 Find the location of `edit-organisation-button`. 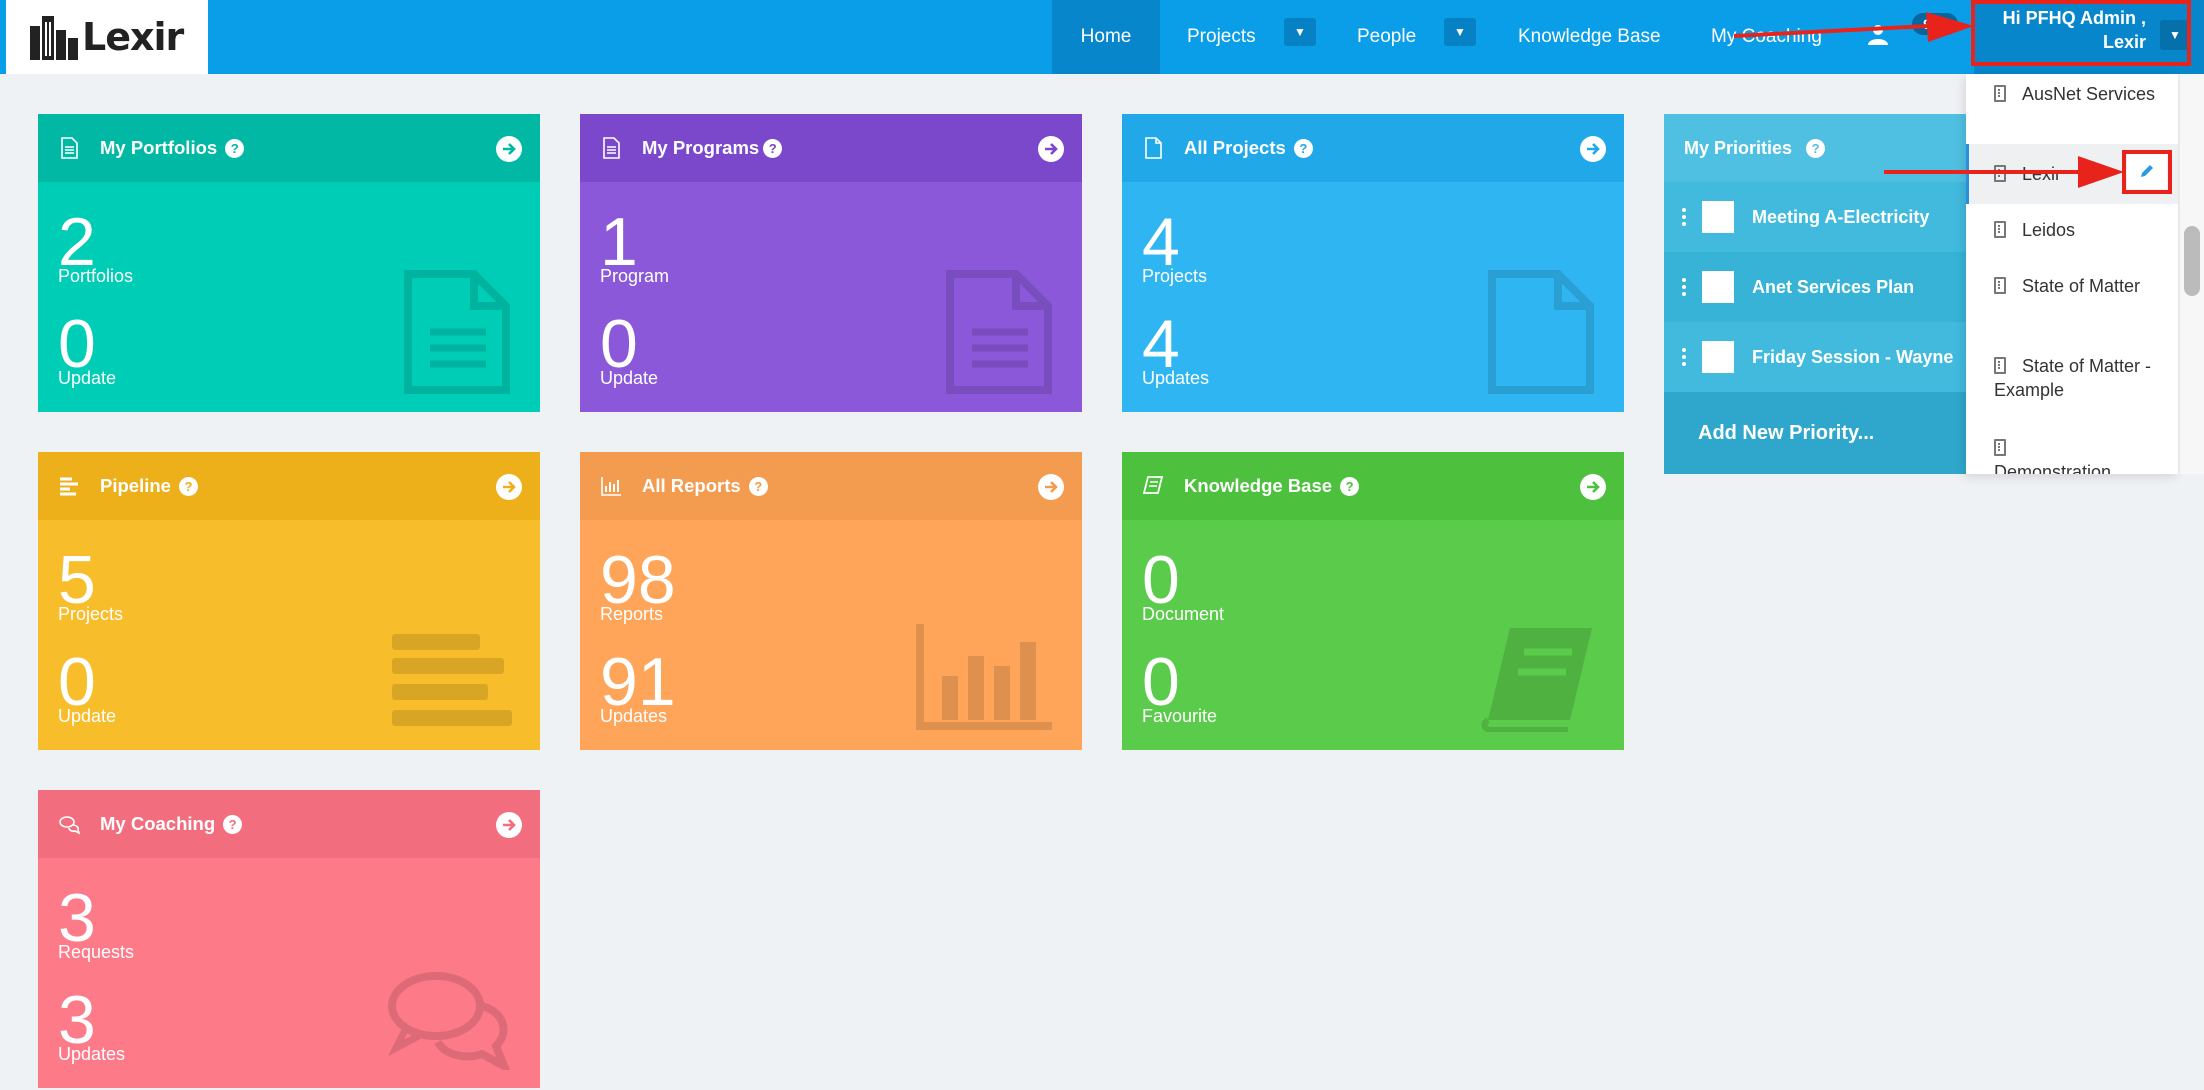

edit-organisation-button is located at coordinates (2147, 171).